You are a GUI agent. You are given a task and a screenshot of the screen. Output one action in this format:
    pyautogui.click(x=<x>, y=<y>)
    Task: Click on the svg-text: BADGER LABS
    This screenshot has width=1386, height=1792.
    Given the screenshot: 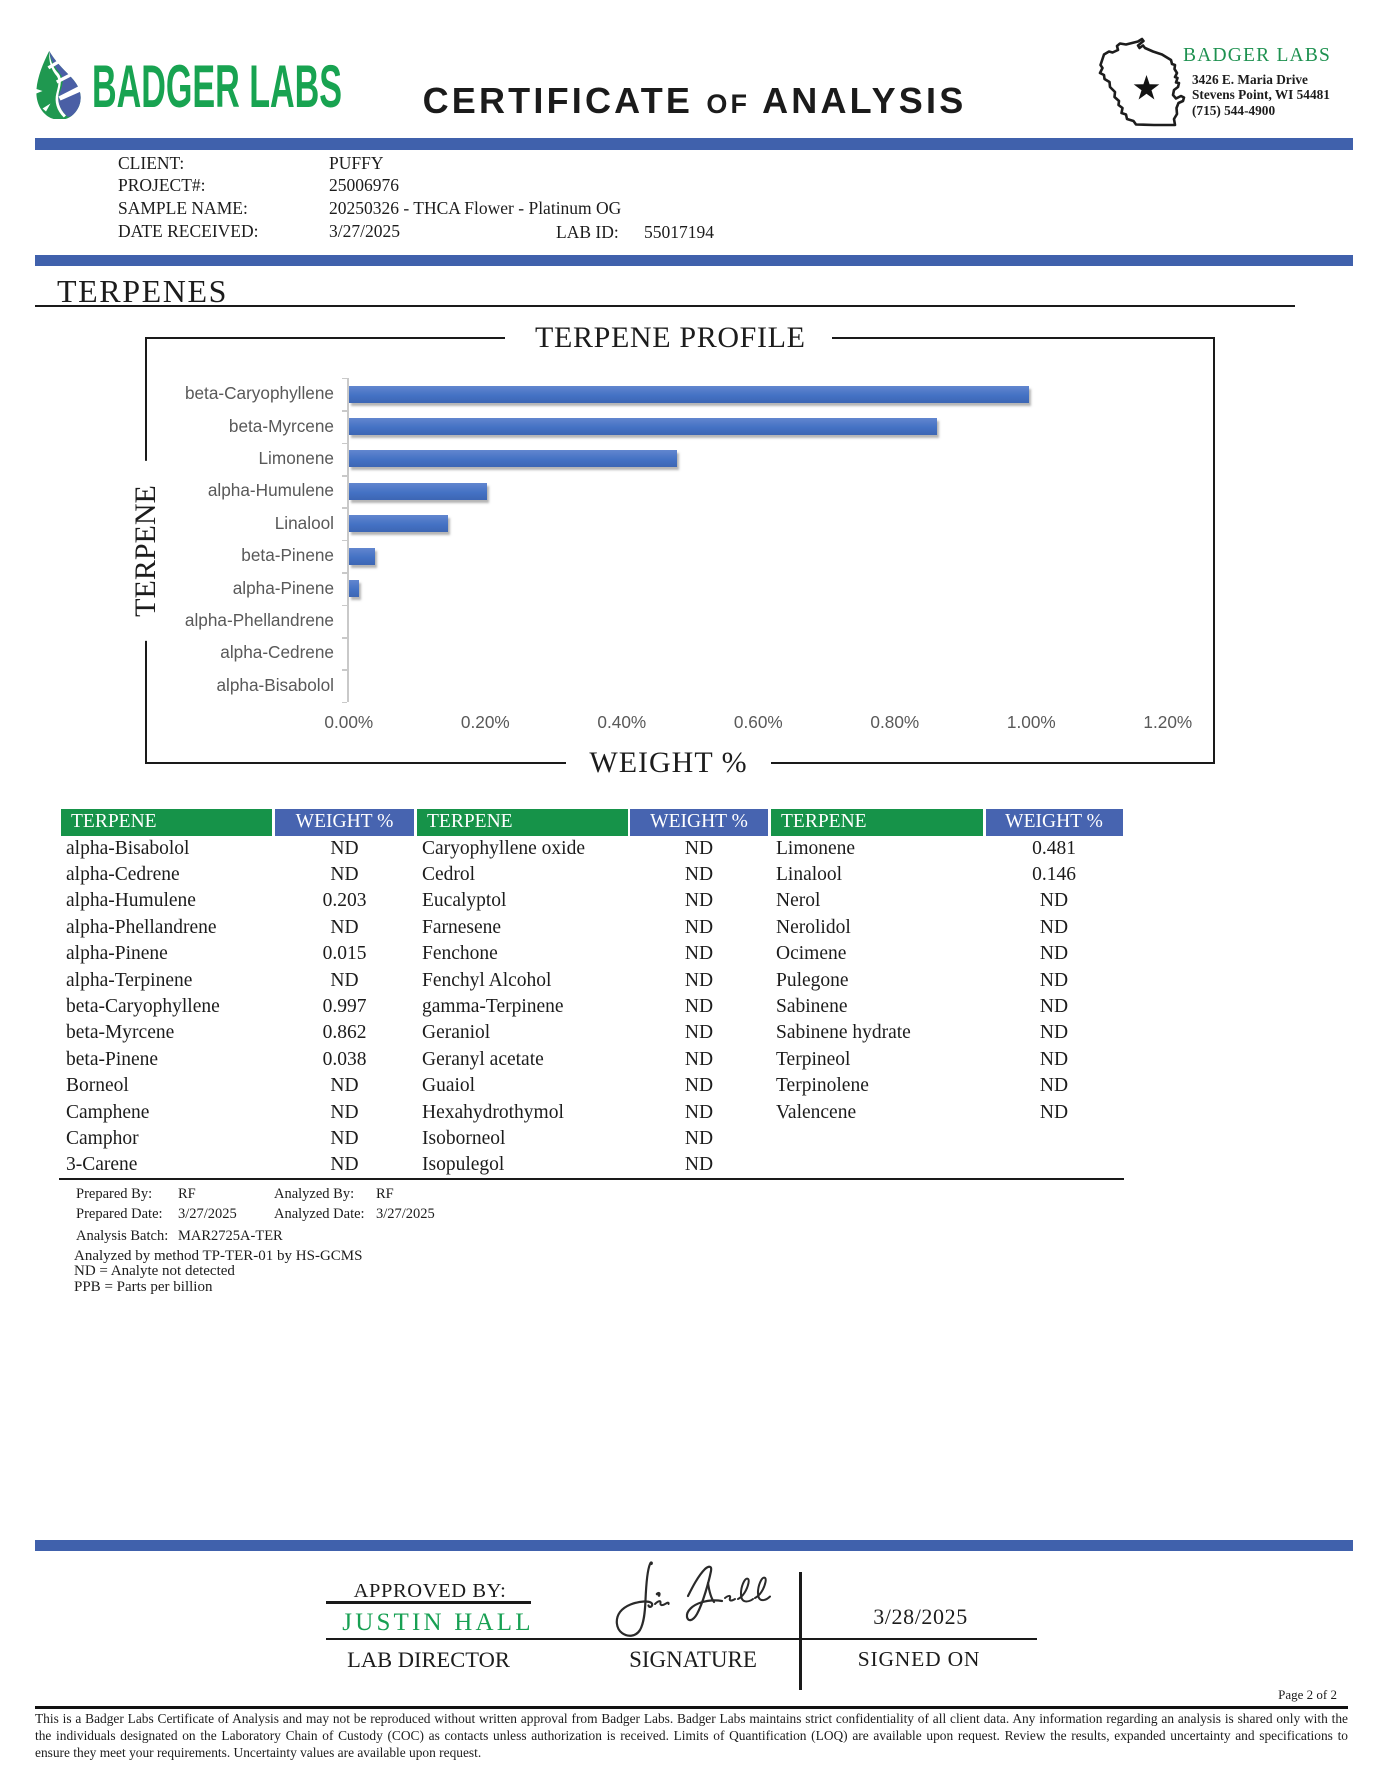 What is the action you would take?
    pyautogui.click(x=217, y=85)
    